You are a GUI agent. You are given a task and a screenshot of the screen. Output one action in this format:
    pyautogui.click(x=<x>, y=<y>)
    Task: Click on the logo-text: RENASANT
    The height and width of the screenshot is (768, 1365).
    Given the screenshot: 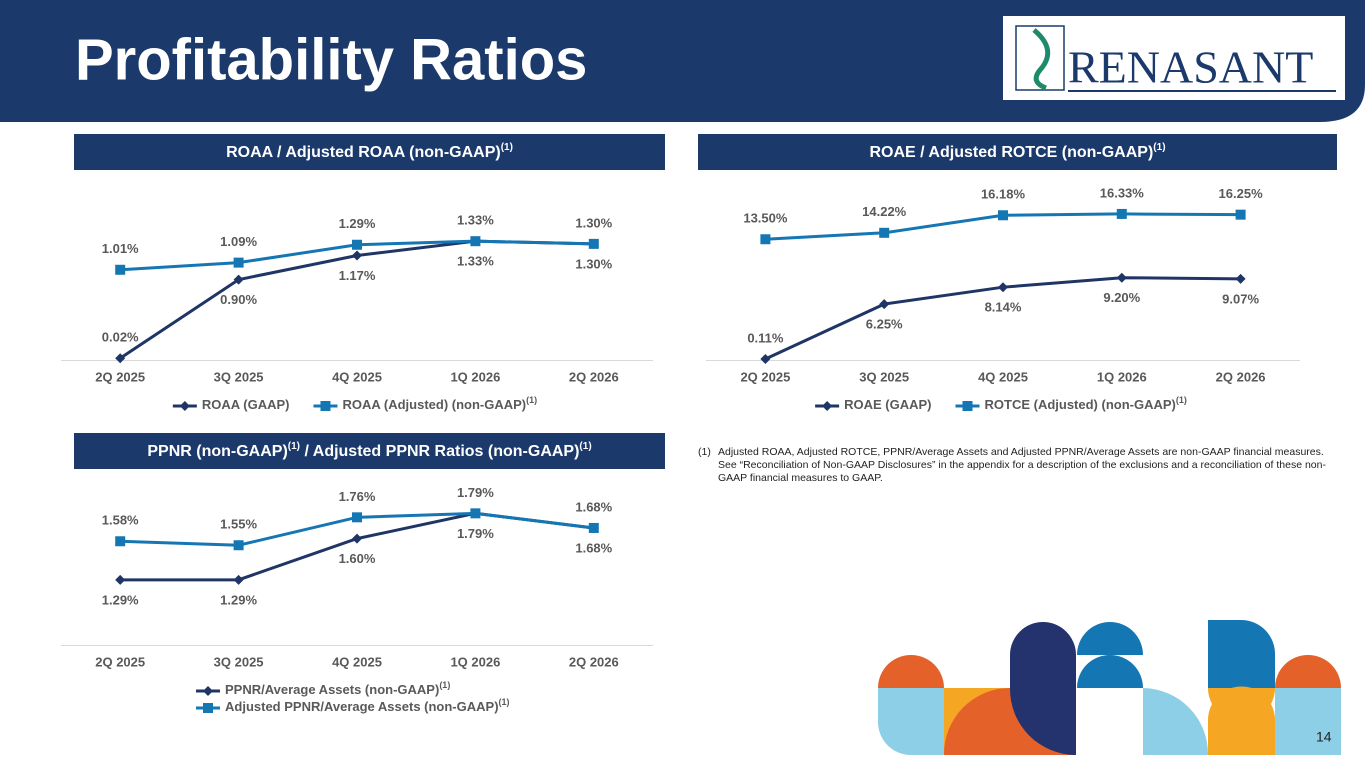 What is the action you would take?
    pyautogui.click(x=1190, y=67)
    